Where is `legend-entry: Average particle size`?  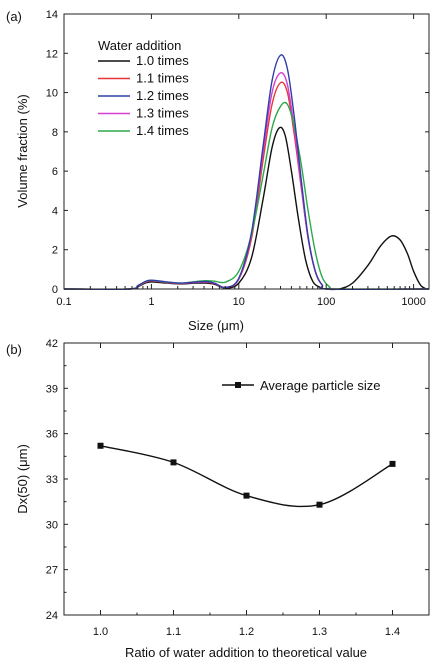 legend-entry: Average particle size is located at coordinates (320, 385).